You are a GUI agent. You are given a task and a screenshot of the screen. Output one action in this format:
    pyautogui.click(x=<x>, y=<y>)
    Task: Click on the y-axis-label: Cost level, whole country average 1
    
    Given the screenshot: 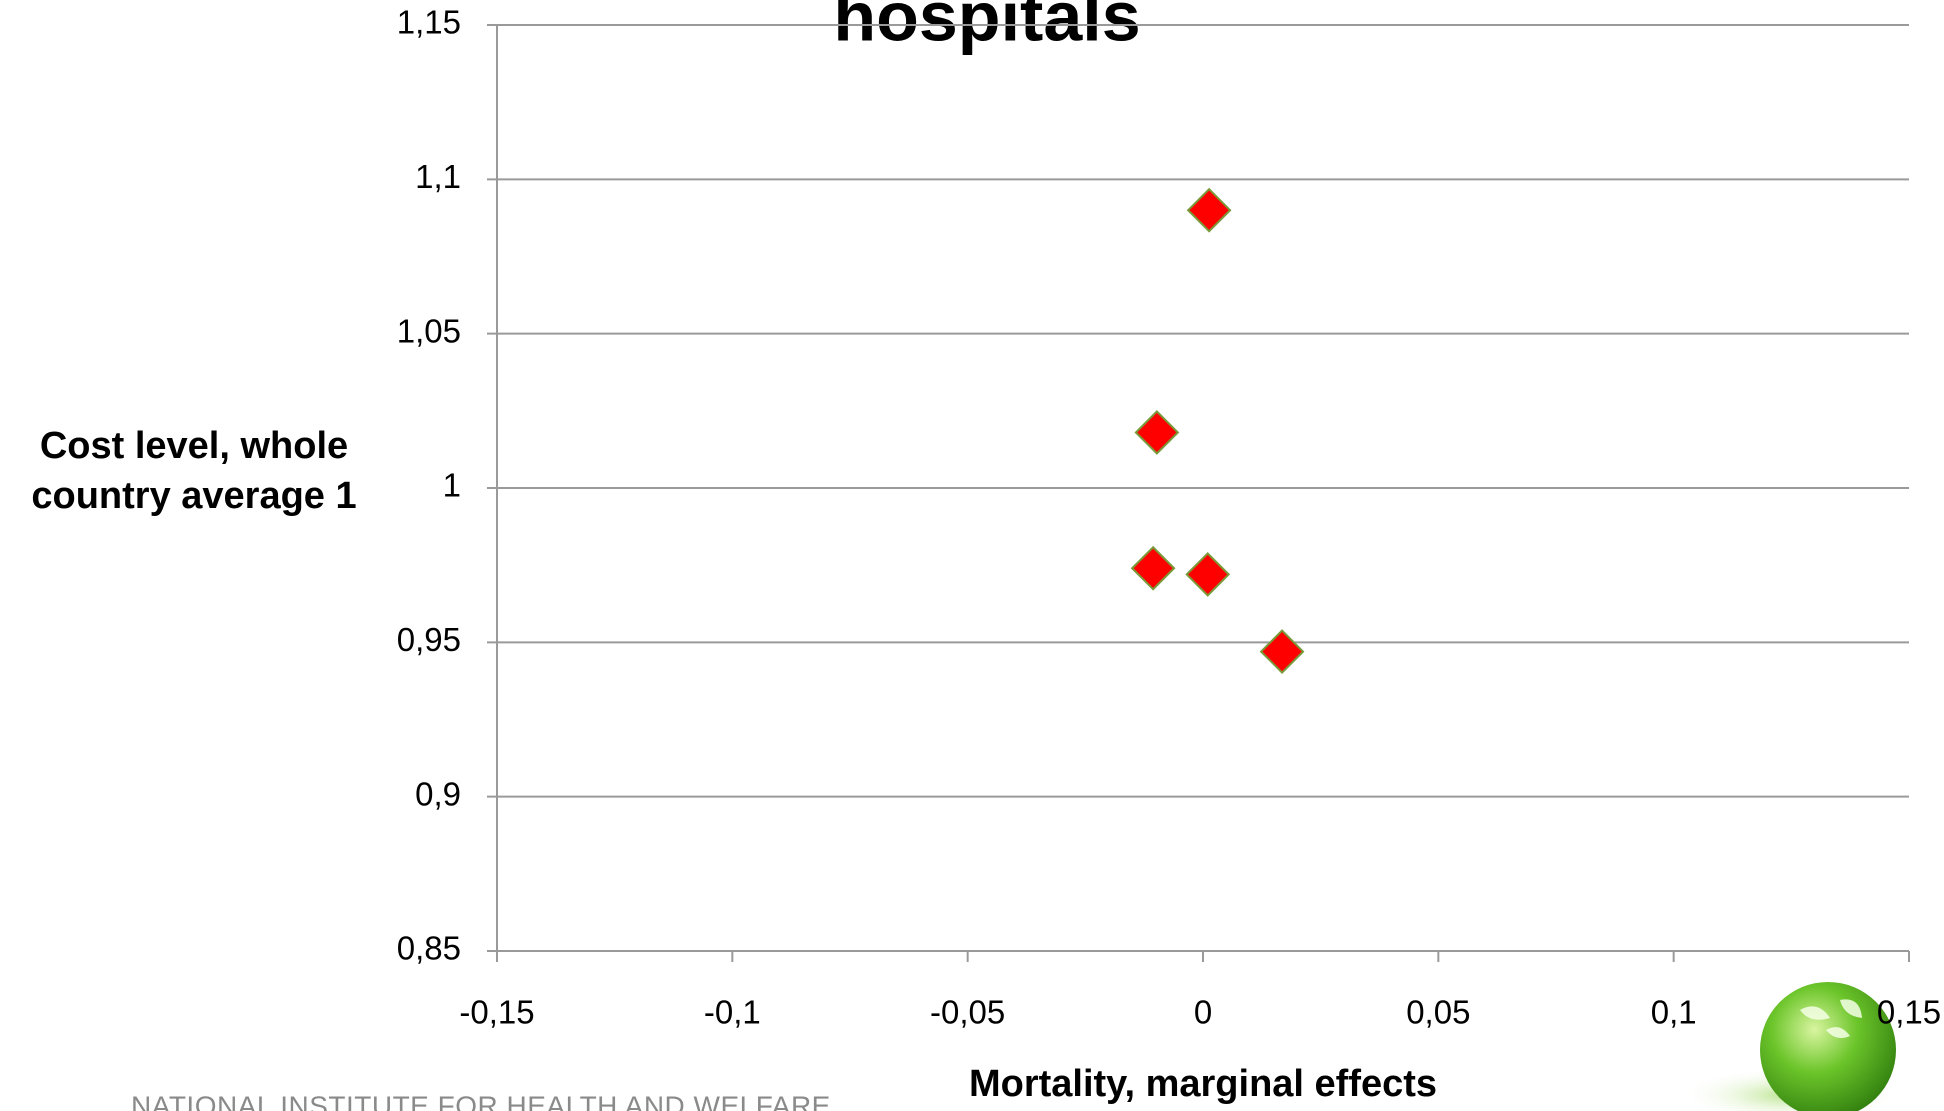 What is the action you would take?
    pyautogui.click(x=193, y=471)
    